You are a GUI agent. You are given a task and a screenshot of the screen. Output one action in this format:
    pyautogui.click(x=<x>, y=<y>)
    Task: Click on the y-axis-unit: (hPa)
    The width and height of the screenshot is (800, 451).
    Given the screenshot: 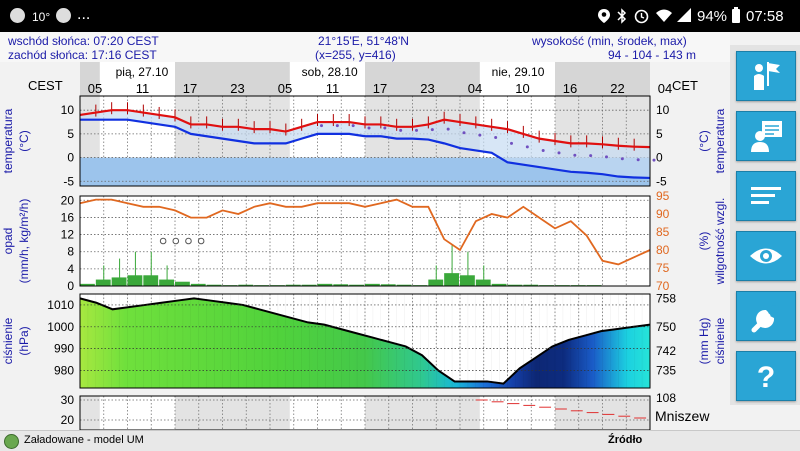 What is the action you would take?
    pyautogui.click(x=24, y=340)
    